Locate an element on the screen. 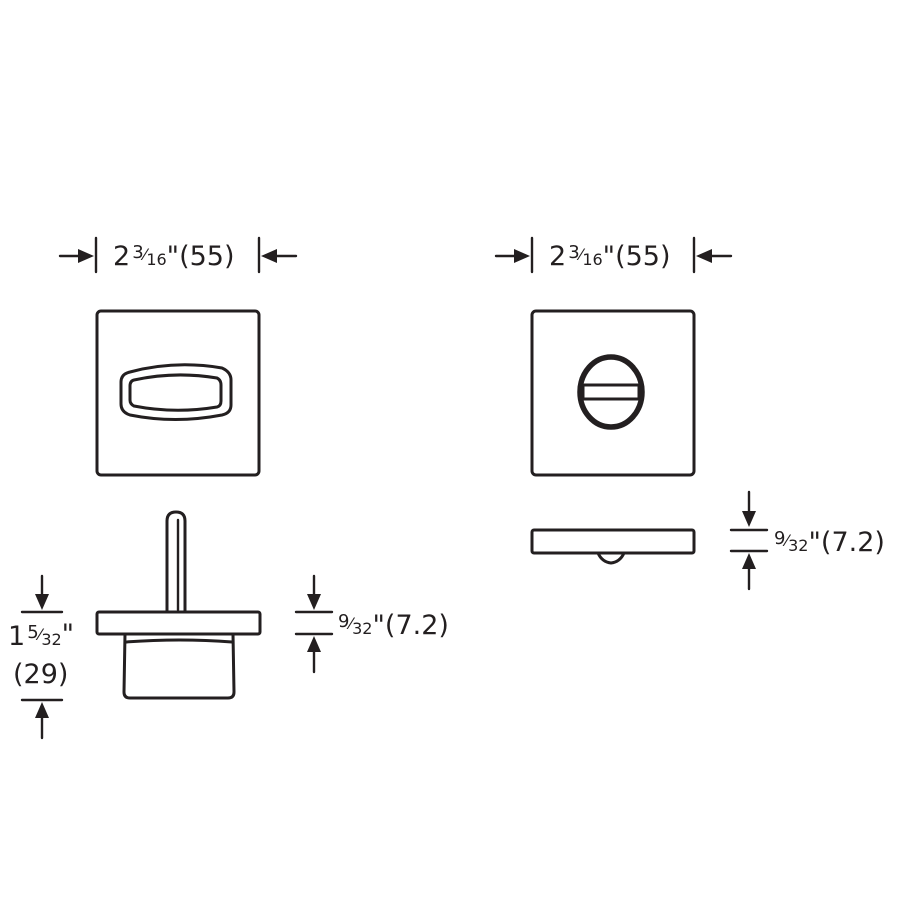  thumbturn-body is located at coordinates (179, 666).